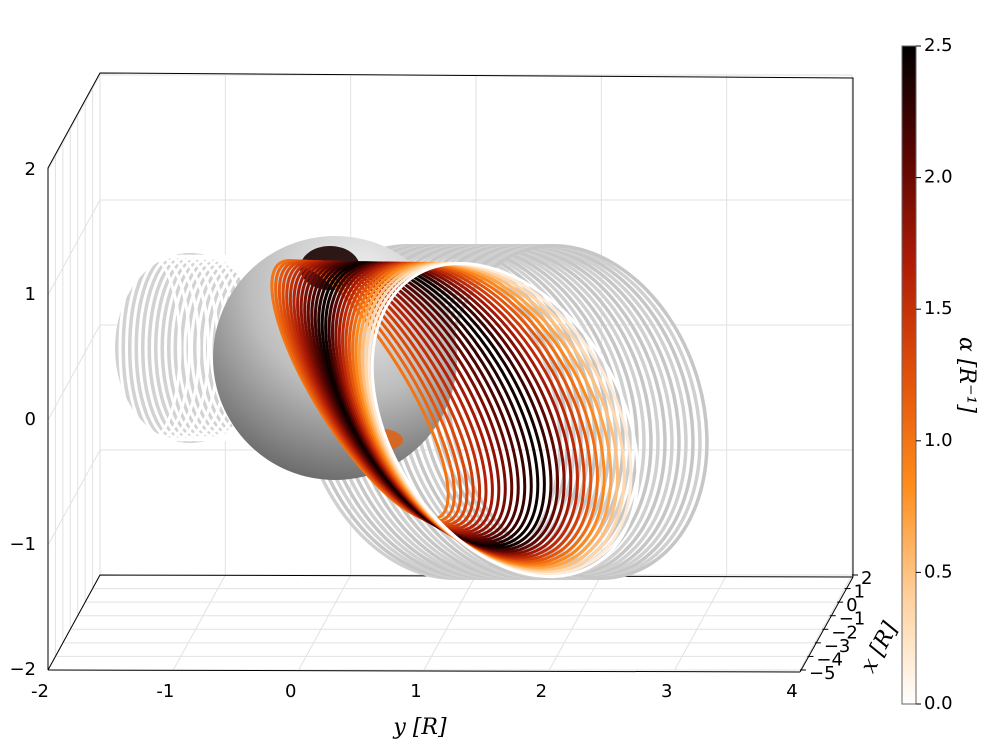  Describe the element at coordinates (859, 592) in the screenshot. I see `x-tick-label: 1` at that location.